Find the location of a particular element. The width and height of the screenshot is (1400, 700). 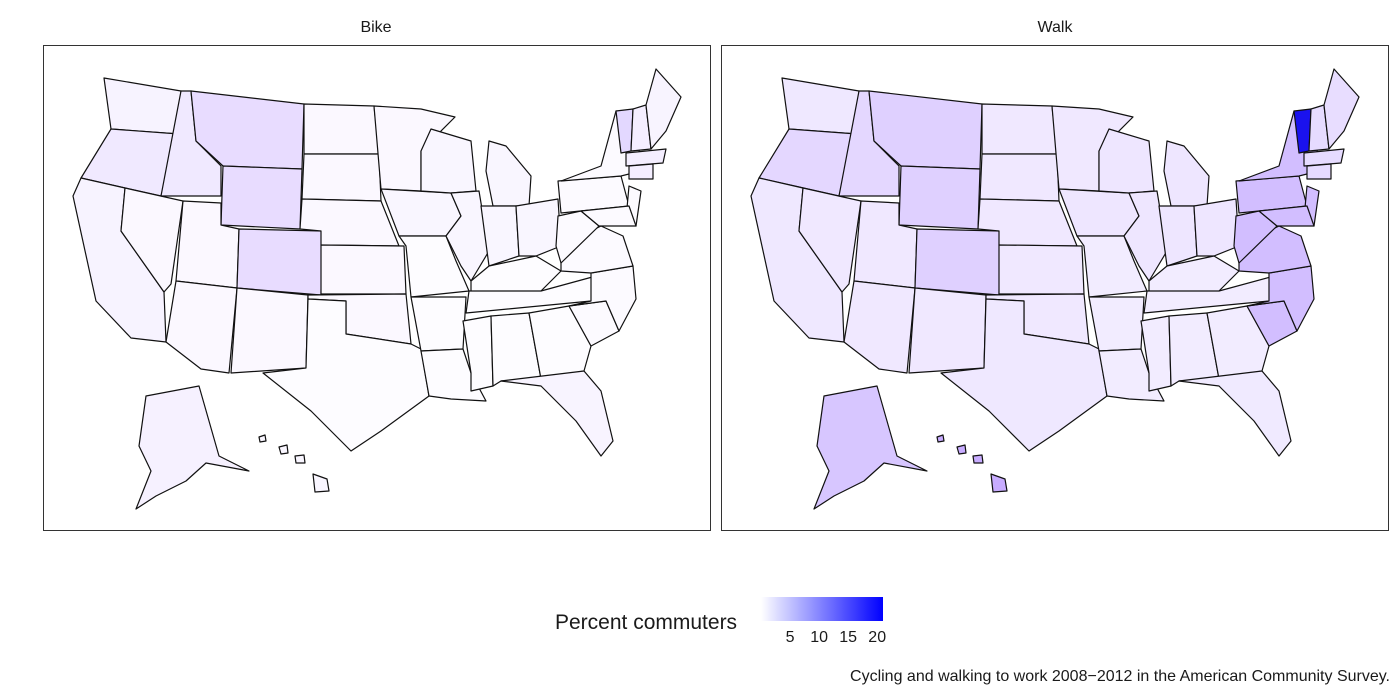

legend-tick-10: 10 is located at coordinates (819, 637).